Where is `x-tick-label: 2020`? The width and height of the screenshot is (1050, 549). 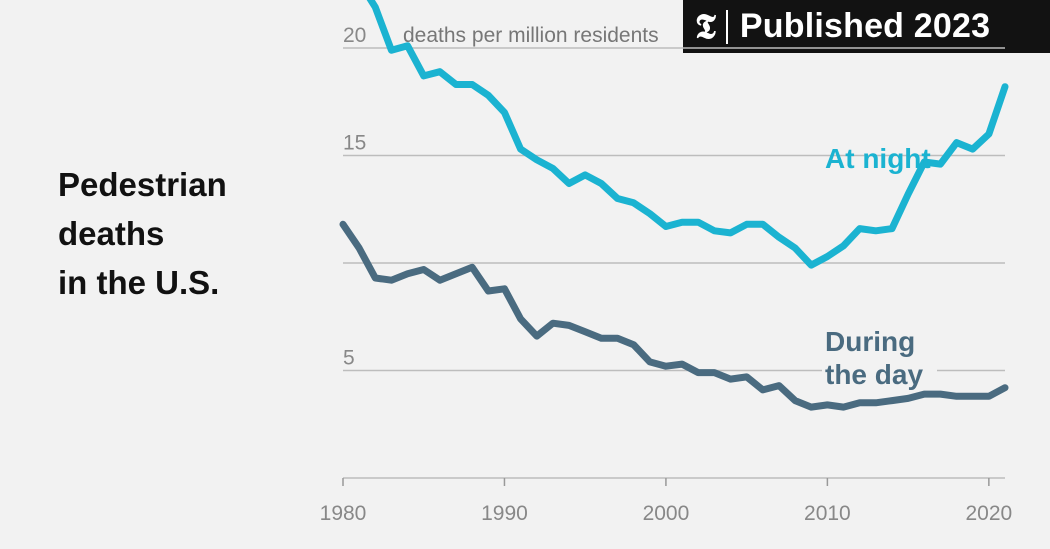
x-tick-label: 2020 is located at coordinates (988, 513).